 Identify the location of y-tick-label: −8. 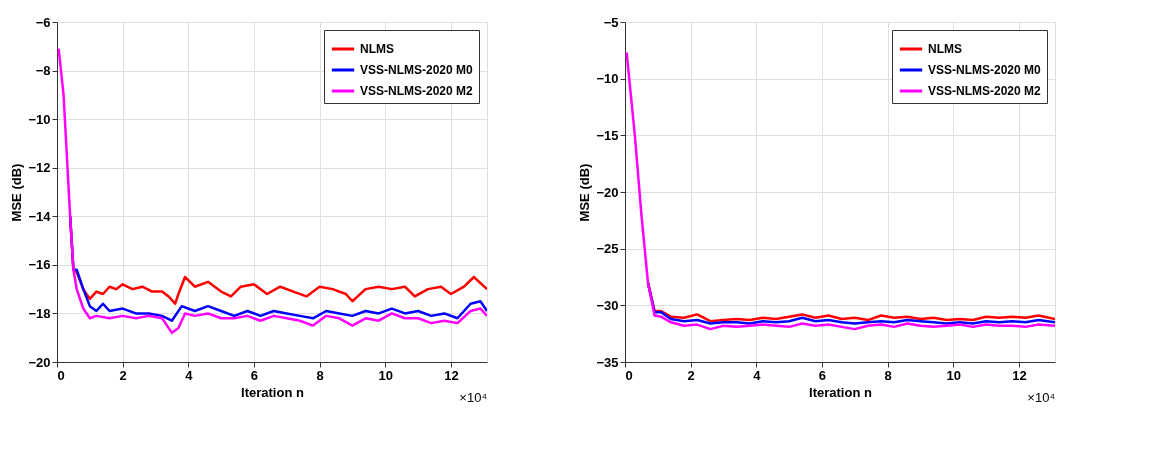
(43, 71).